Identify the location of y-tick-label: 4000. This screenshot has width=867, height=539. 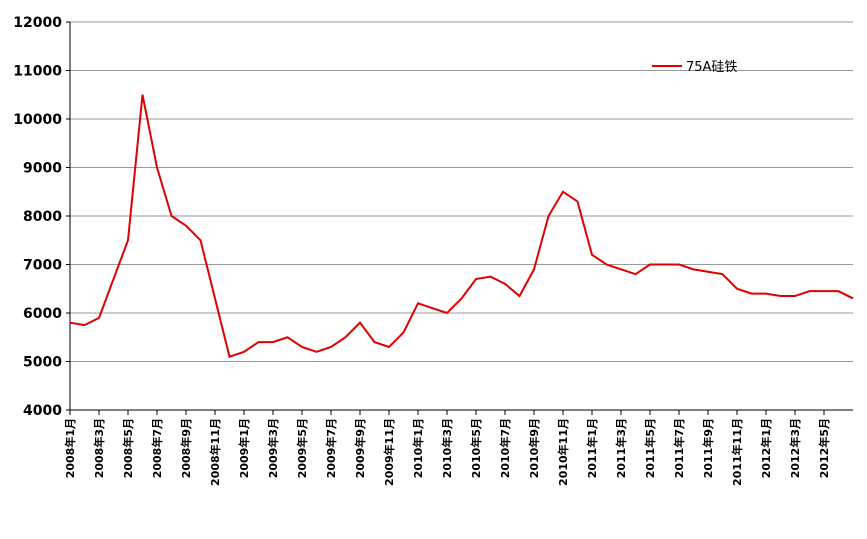
(42, 411).